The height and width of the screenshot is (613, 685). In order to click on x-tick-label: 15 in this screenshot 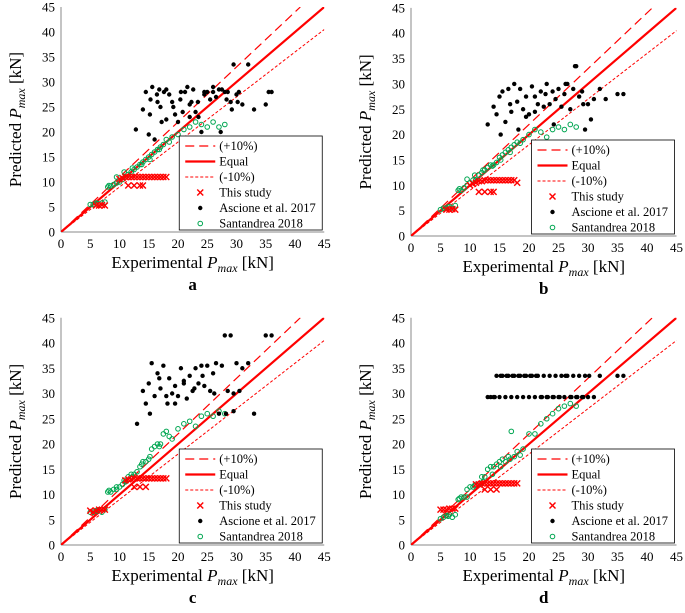, I will do `click(148, 556)`.